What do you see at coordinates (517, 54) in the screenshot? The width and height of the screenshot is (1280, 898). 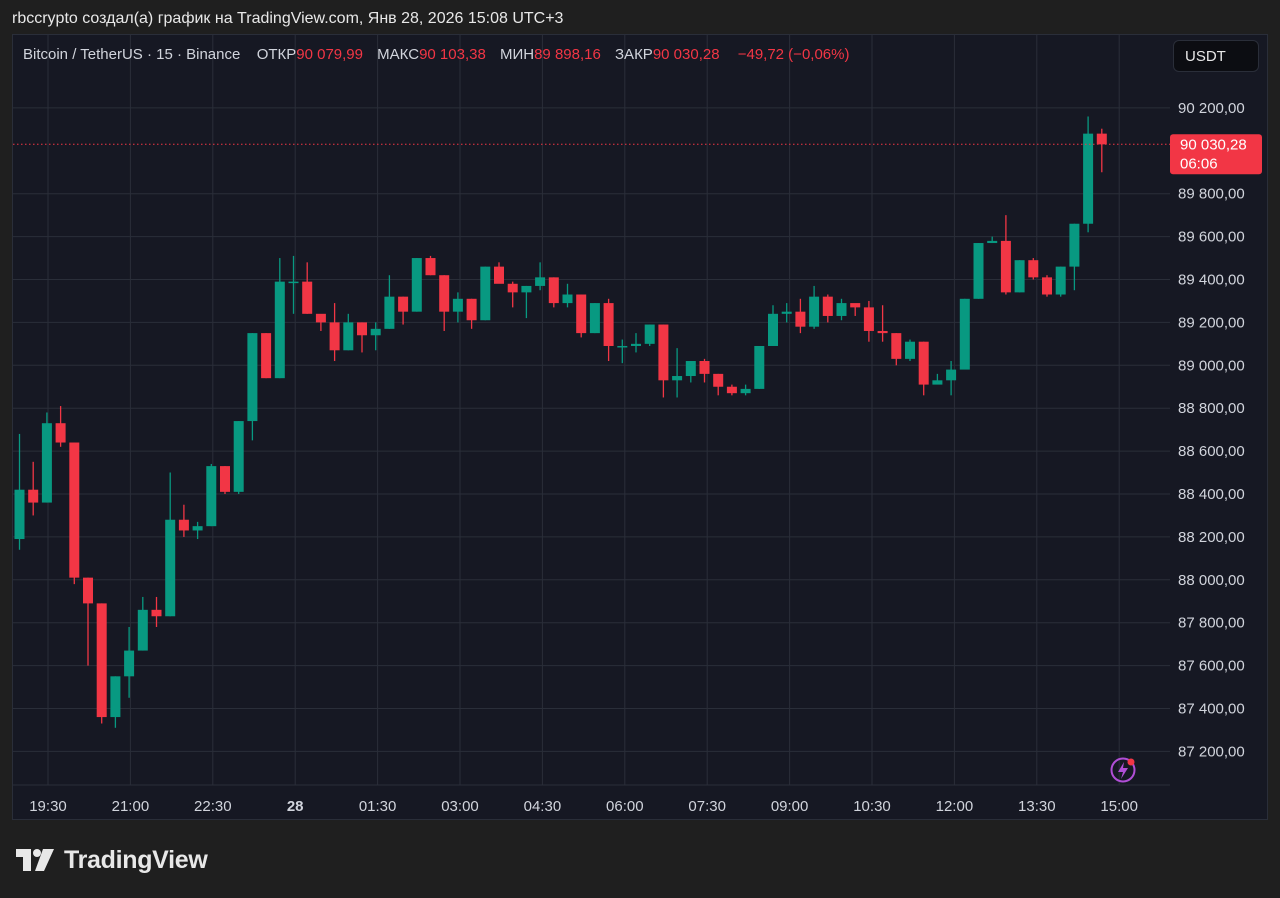 I see `legend-low-label: МИН` at bounding box center [517, 54].